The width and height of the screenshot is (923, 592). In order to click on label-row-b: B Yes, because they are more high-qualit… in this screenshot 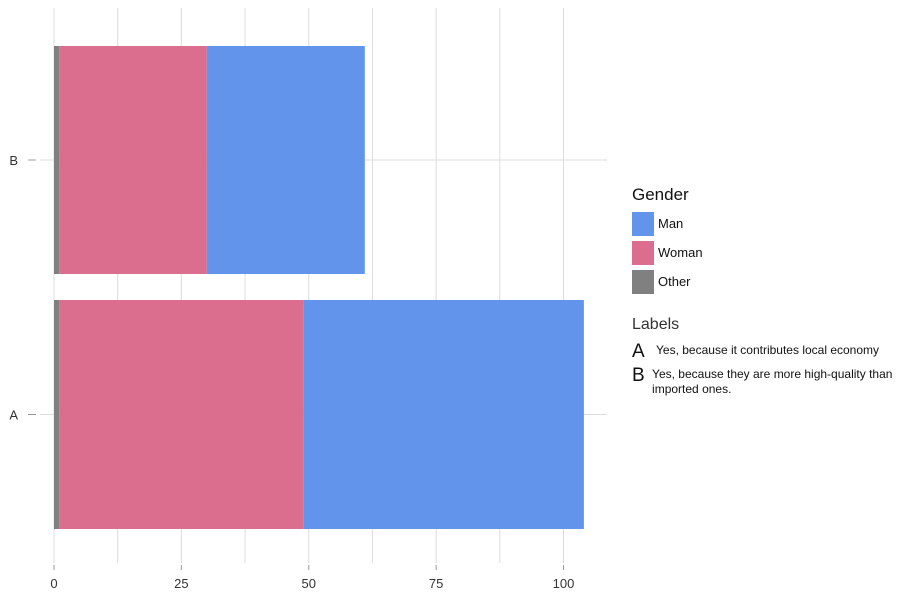, I will do `click(777, 381)`.